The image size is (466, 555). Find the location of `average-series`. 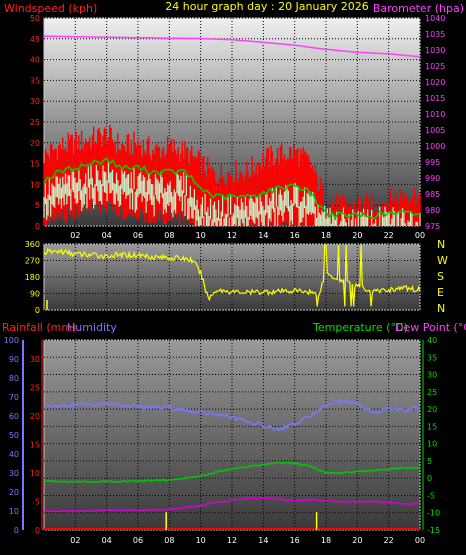

average-series is located at coordinates (232, 188).